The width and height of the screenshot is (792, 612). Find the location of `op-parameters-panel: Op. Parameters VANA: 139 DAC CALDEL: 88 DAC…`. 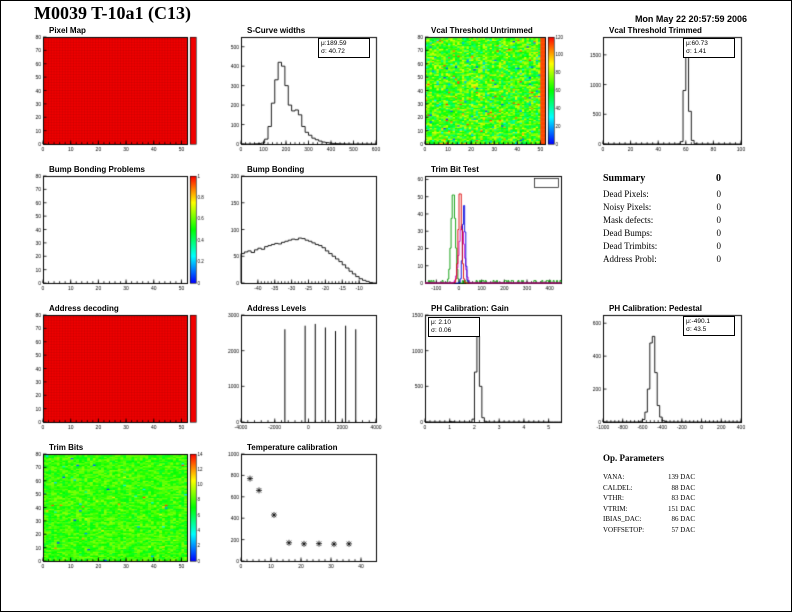

op-parameters-panel: Op. Parameters VANA: 139 DAC CALDEL: 88 DAC… is located at coordinates (649, 494).